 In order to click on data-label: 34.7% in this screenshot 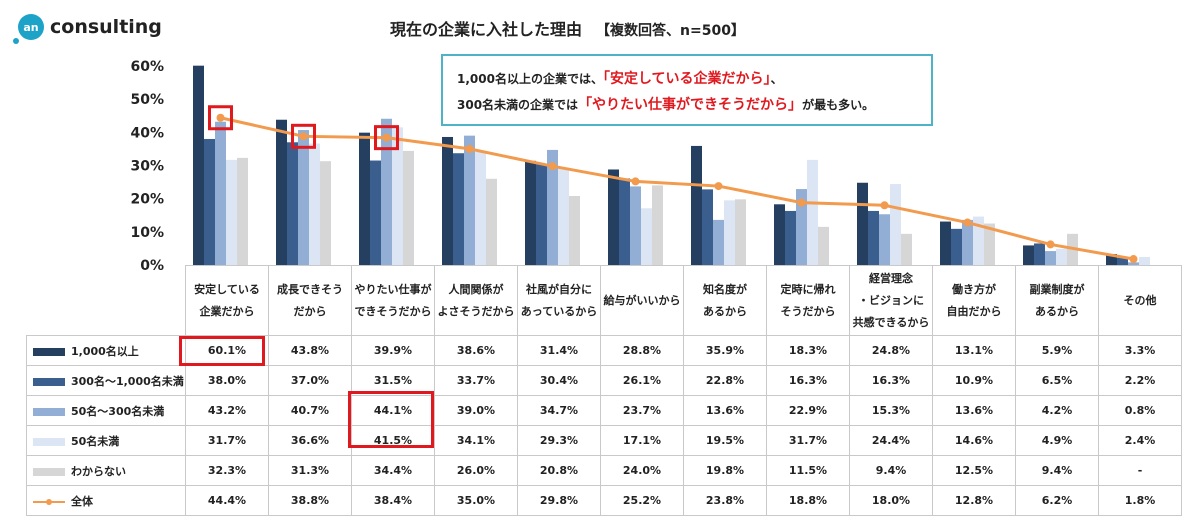, I will do `click(559, 410)`.